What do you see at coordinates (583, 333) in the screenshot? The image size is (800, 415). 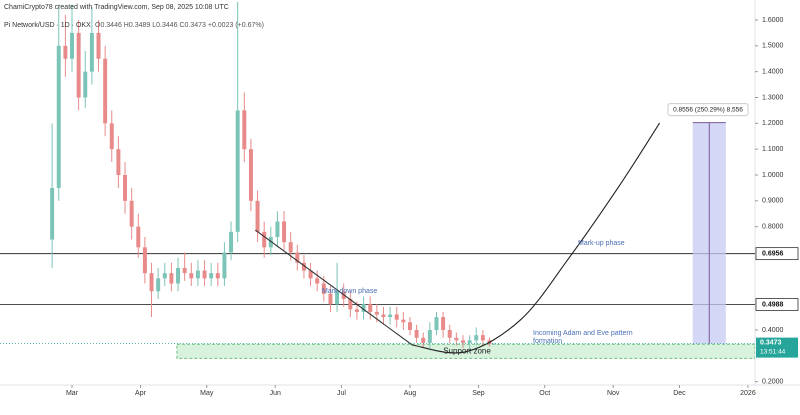 I see `pattern-label: Incoming Adam and Eve pattern` at bounding box center [583, 333].